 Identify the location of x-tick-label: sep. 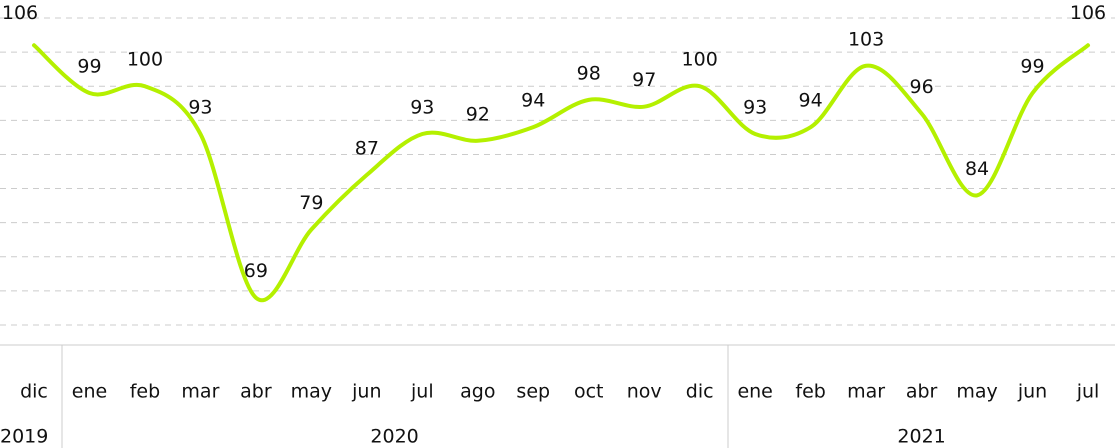
(533, 392).